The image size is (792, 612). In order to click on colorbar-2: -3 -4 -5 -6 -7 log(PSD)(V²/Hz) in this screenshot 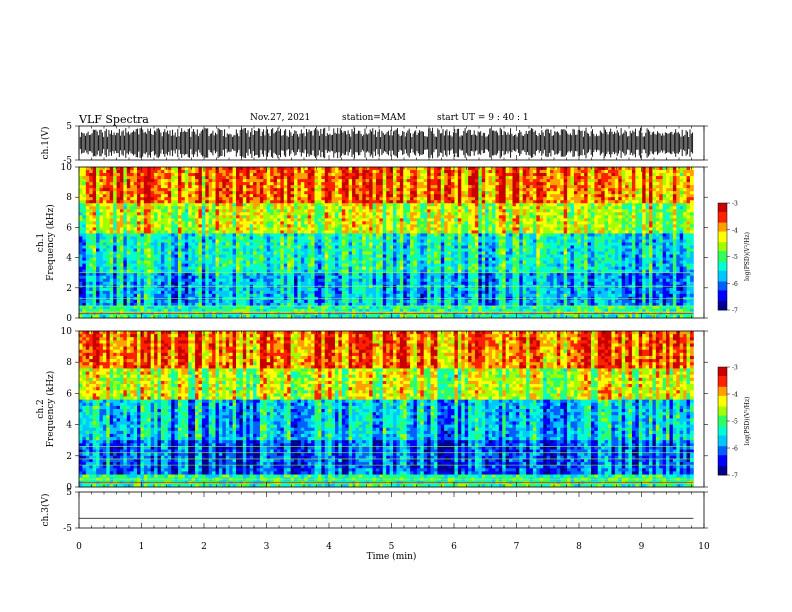, I will do `click(734, 422)`.